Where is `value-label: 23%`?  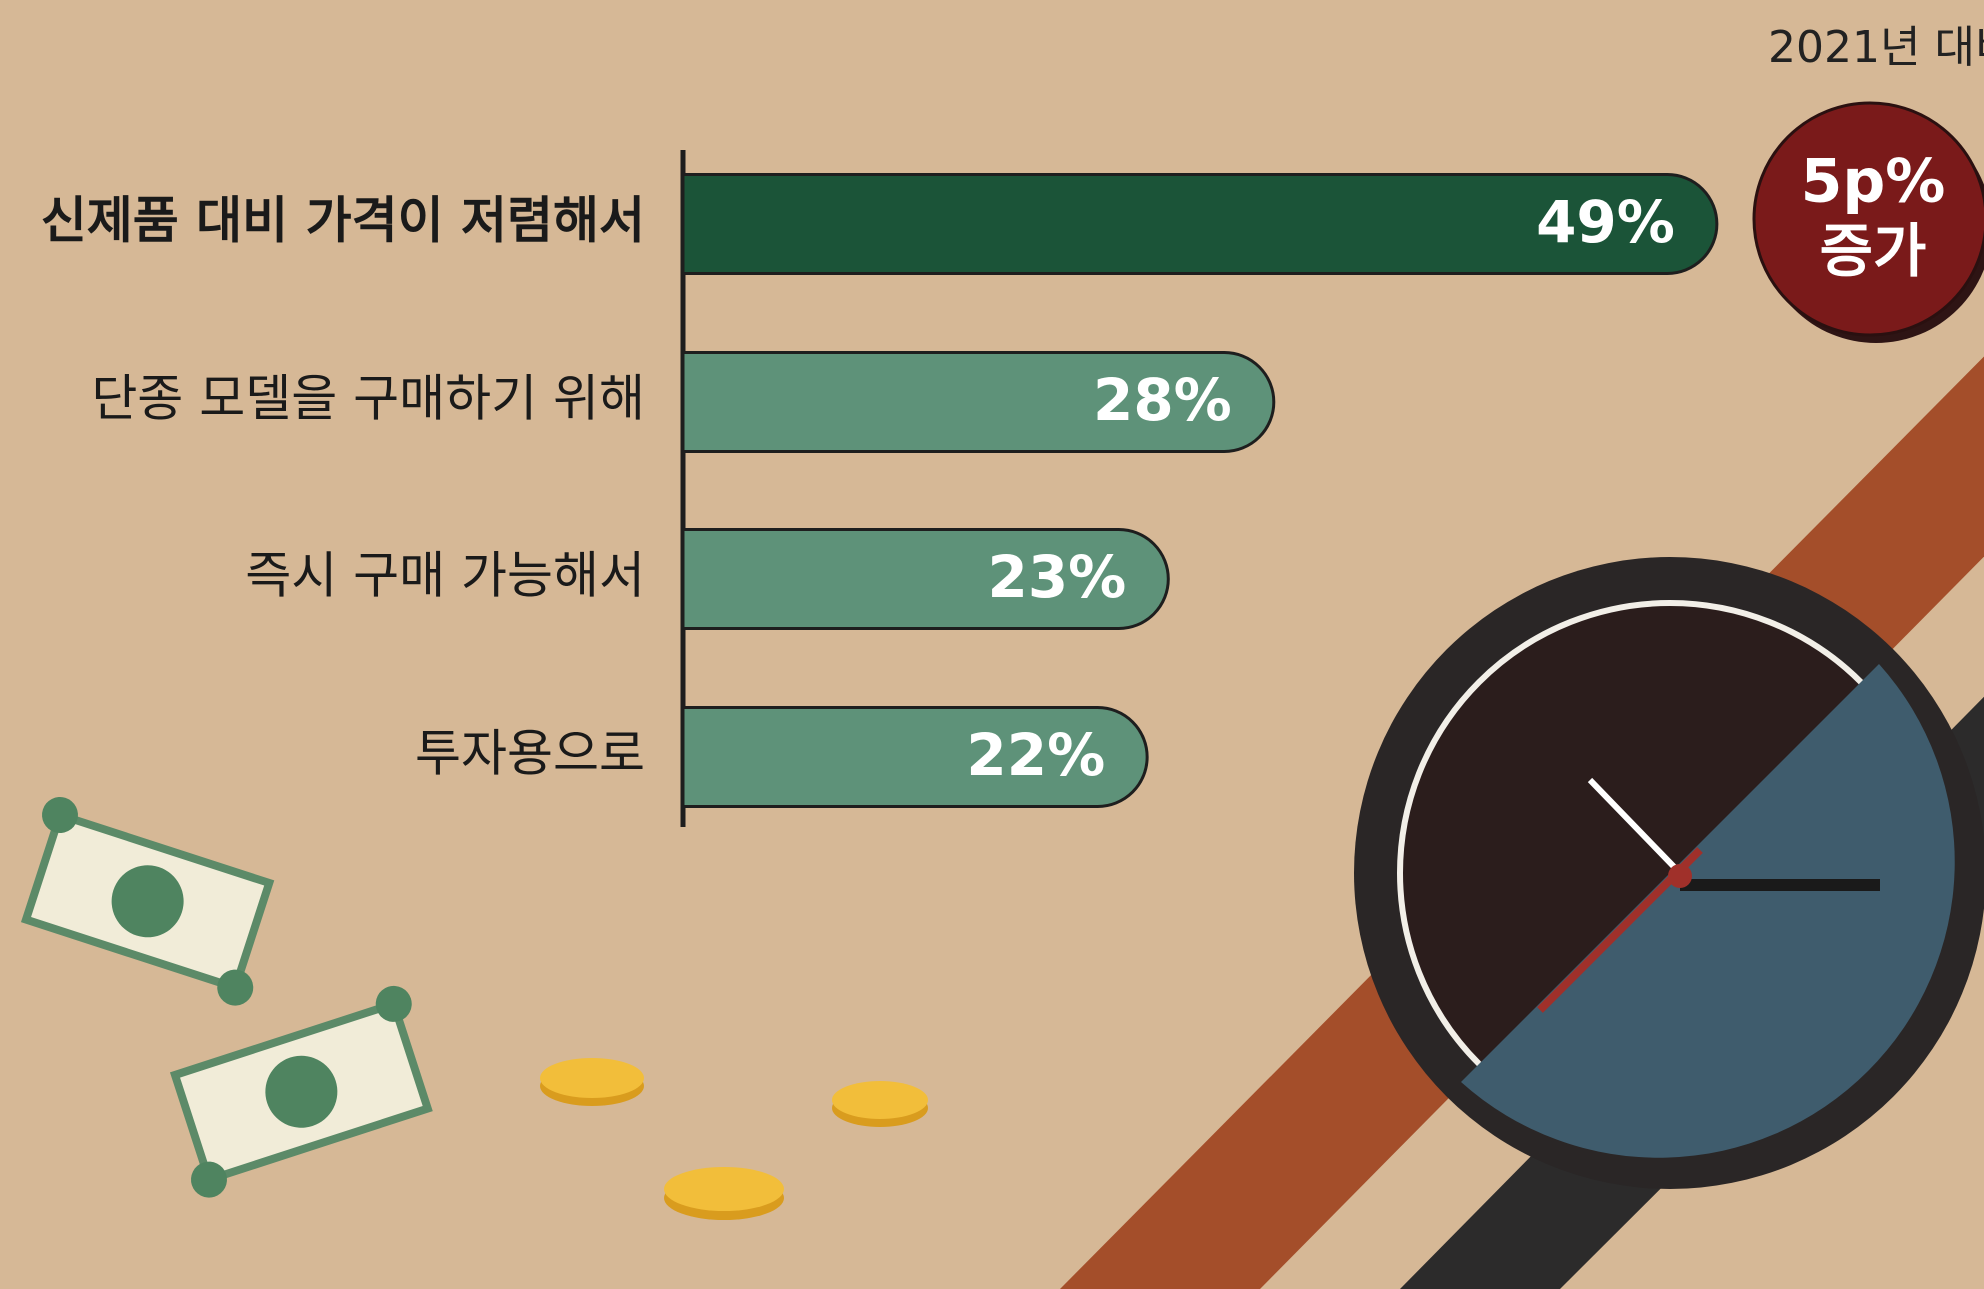
value-label: 23% is located at coordinates (1056, 577).